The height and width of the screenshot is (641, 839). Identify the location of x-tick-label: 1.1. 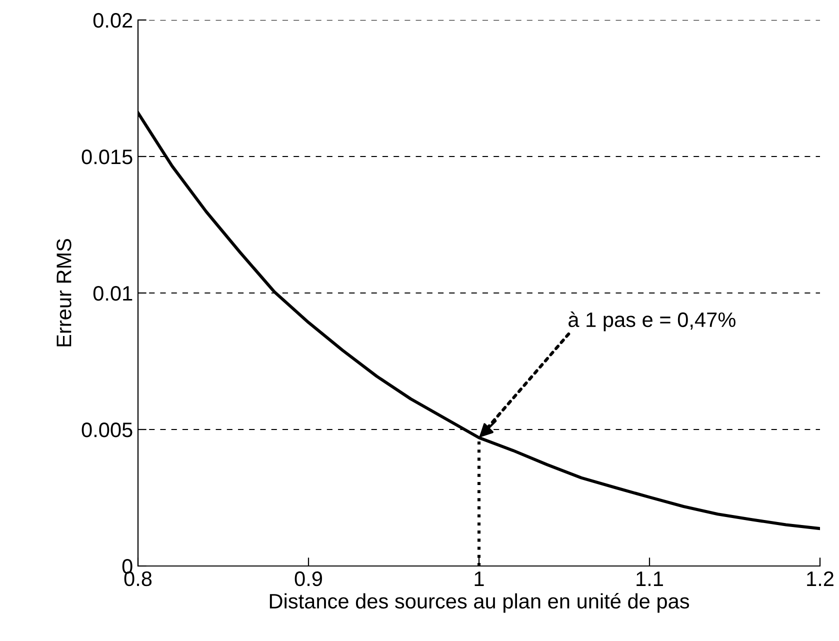
(649, 579).